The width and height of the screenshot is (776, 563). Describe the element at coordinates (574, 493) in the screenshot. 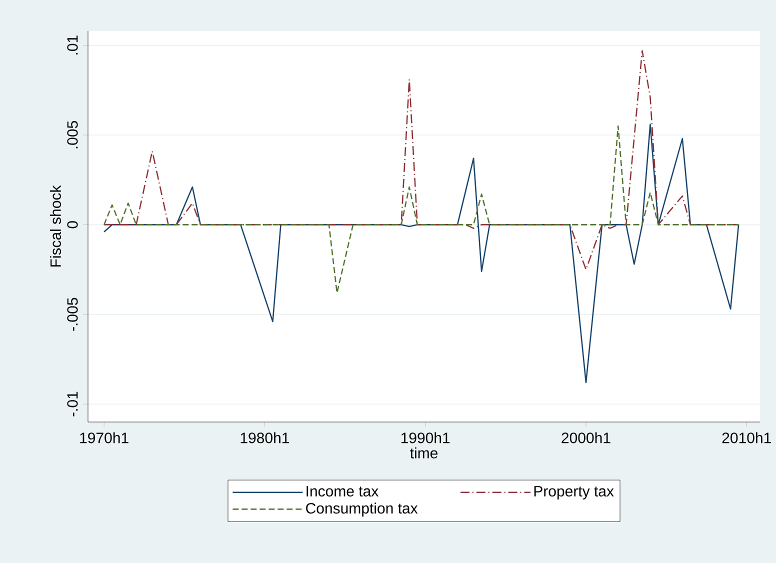

I see `legend-label: Property tax` at that location.